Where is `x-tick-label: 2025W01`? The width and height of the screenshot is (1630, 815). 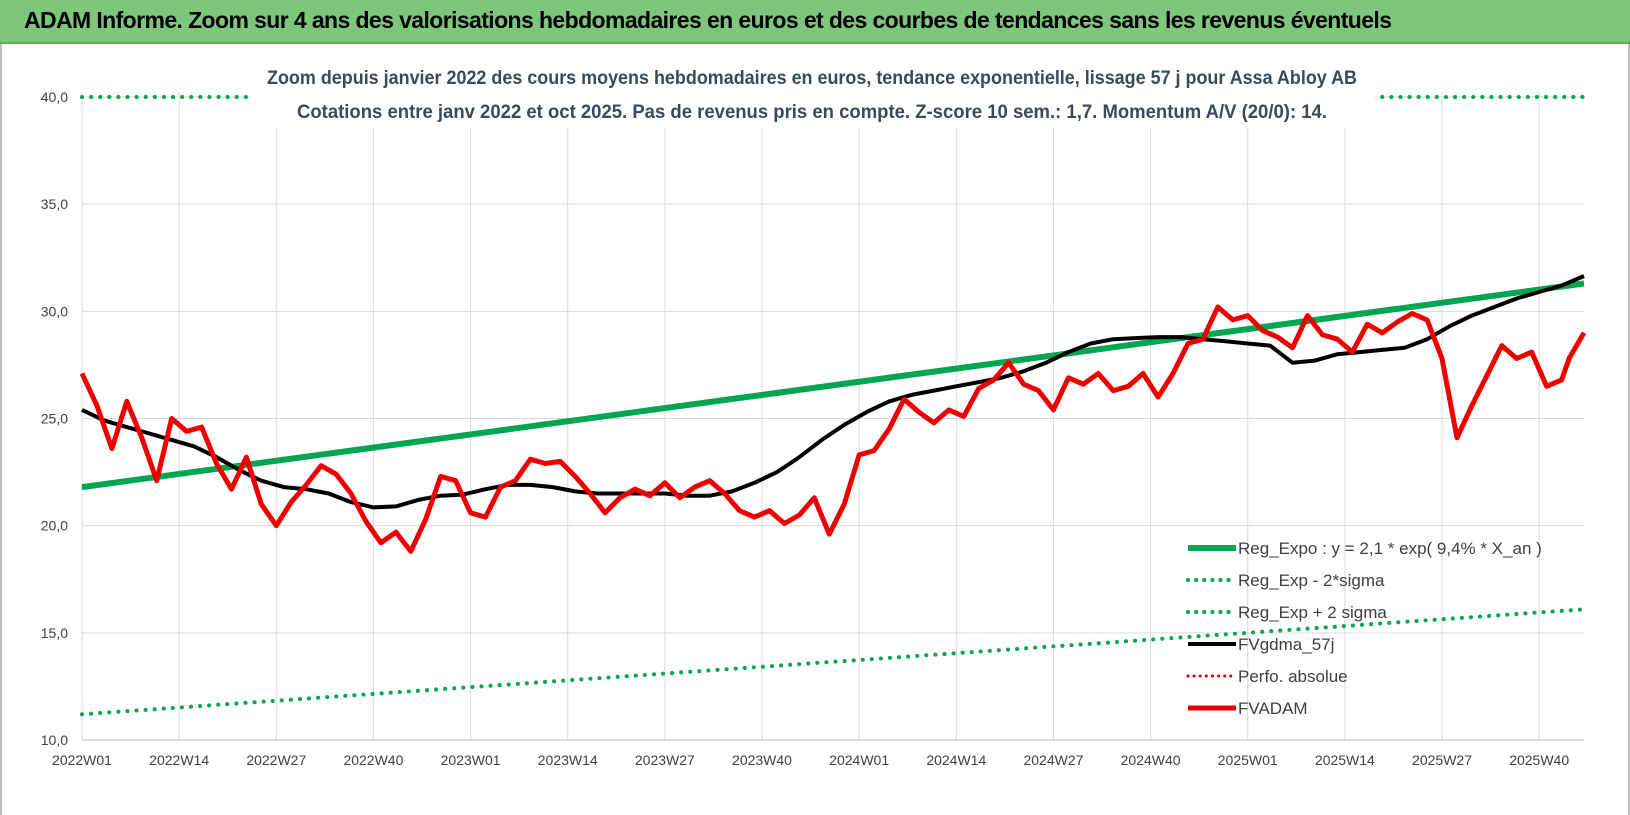
x-tick-label: 2025W01 is located at coordinates (1248, 760).